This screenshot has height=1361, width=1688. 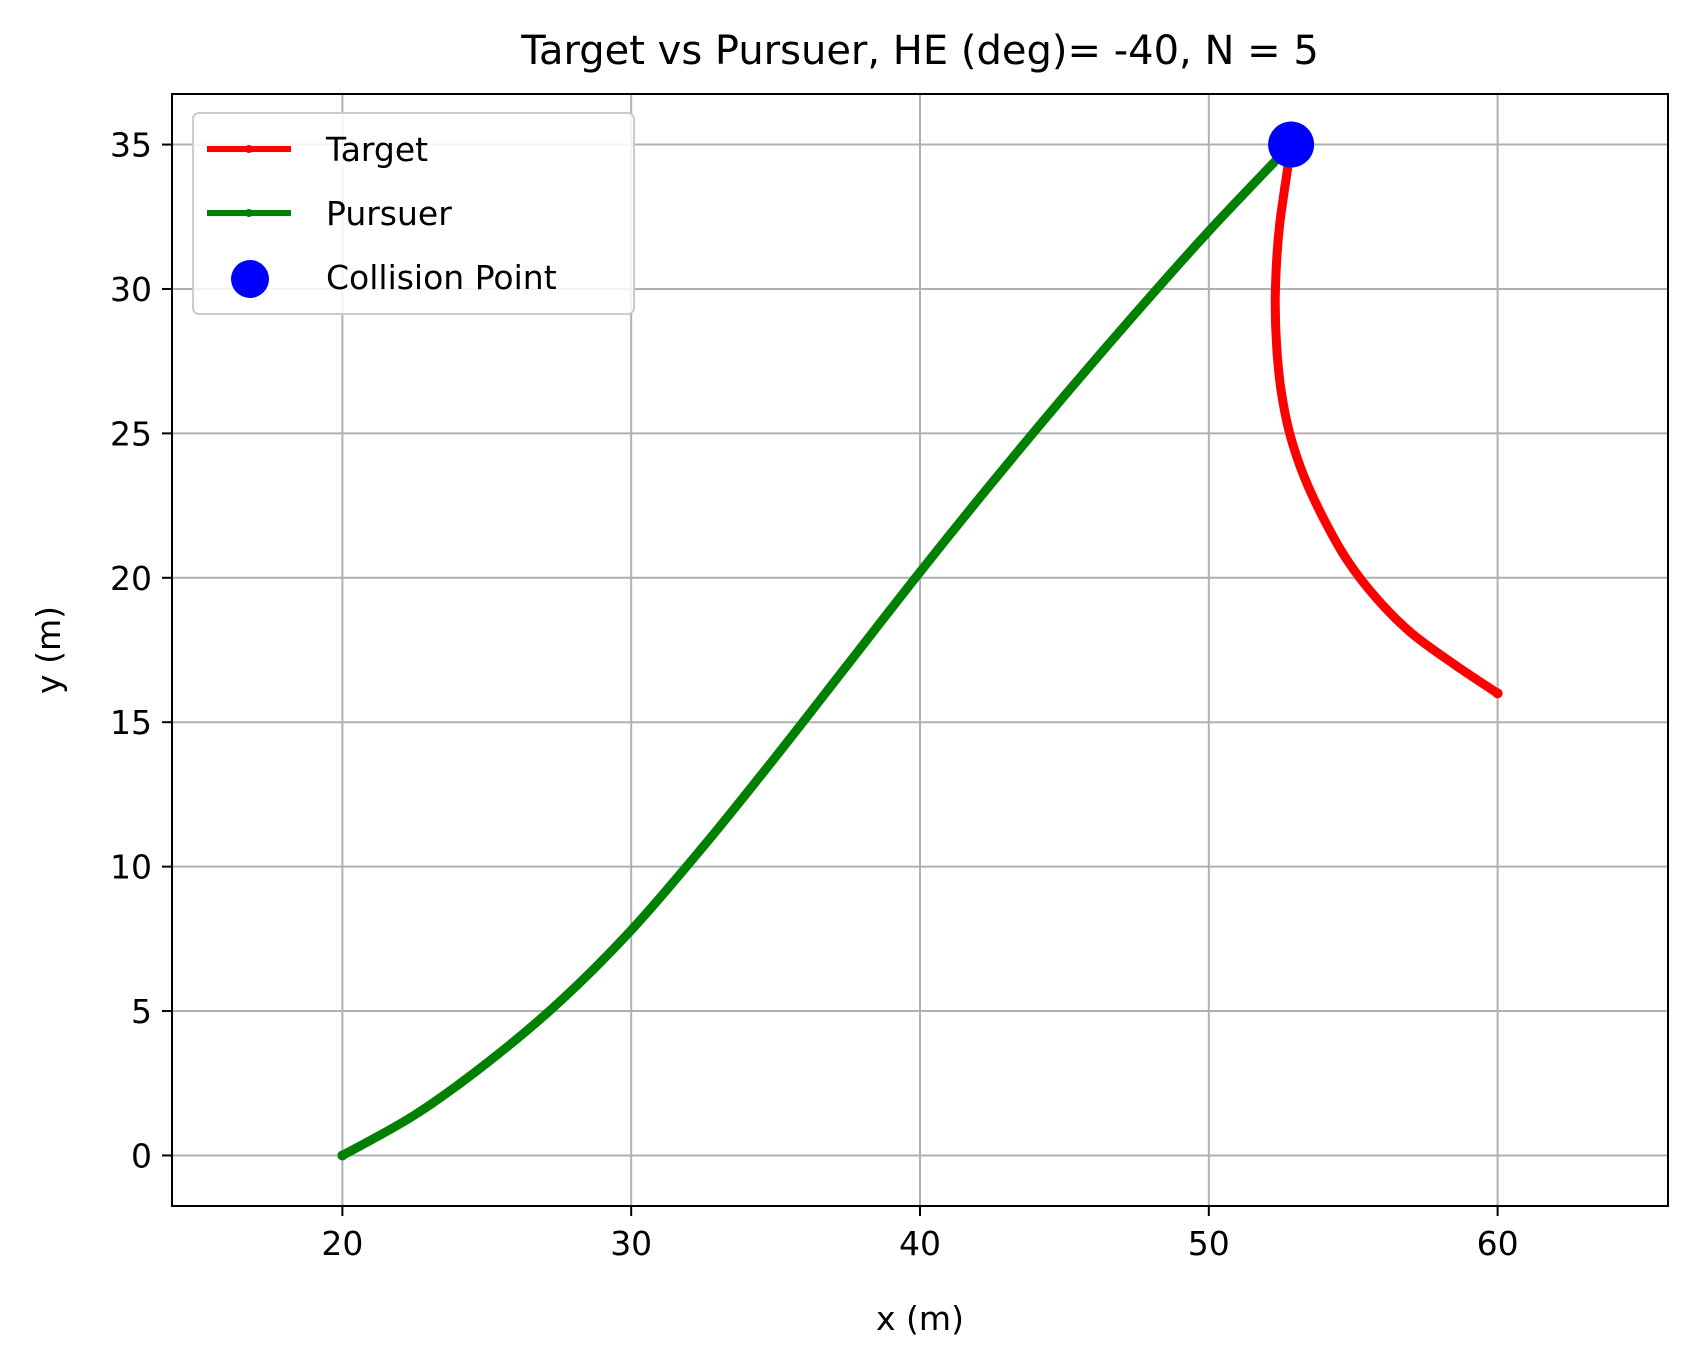 I want to click on series-start-point-pursuer, so click(x=342, y=1155).